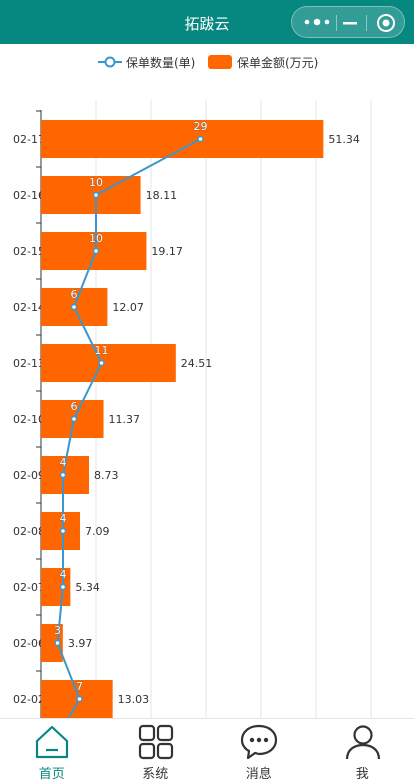  I want to click on tab-chat: 消息, so click(259, 750).